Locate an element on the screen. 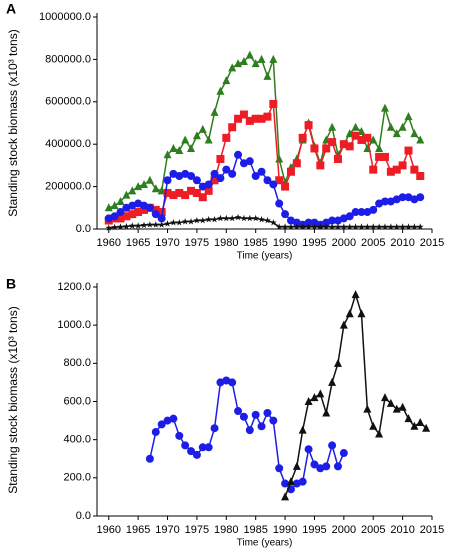 Image resolution: width=453 pixels, height=559 pixels. y-tick-label: 800000.0 is located at coordinates (68, 59).